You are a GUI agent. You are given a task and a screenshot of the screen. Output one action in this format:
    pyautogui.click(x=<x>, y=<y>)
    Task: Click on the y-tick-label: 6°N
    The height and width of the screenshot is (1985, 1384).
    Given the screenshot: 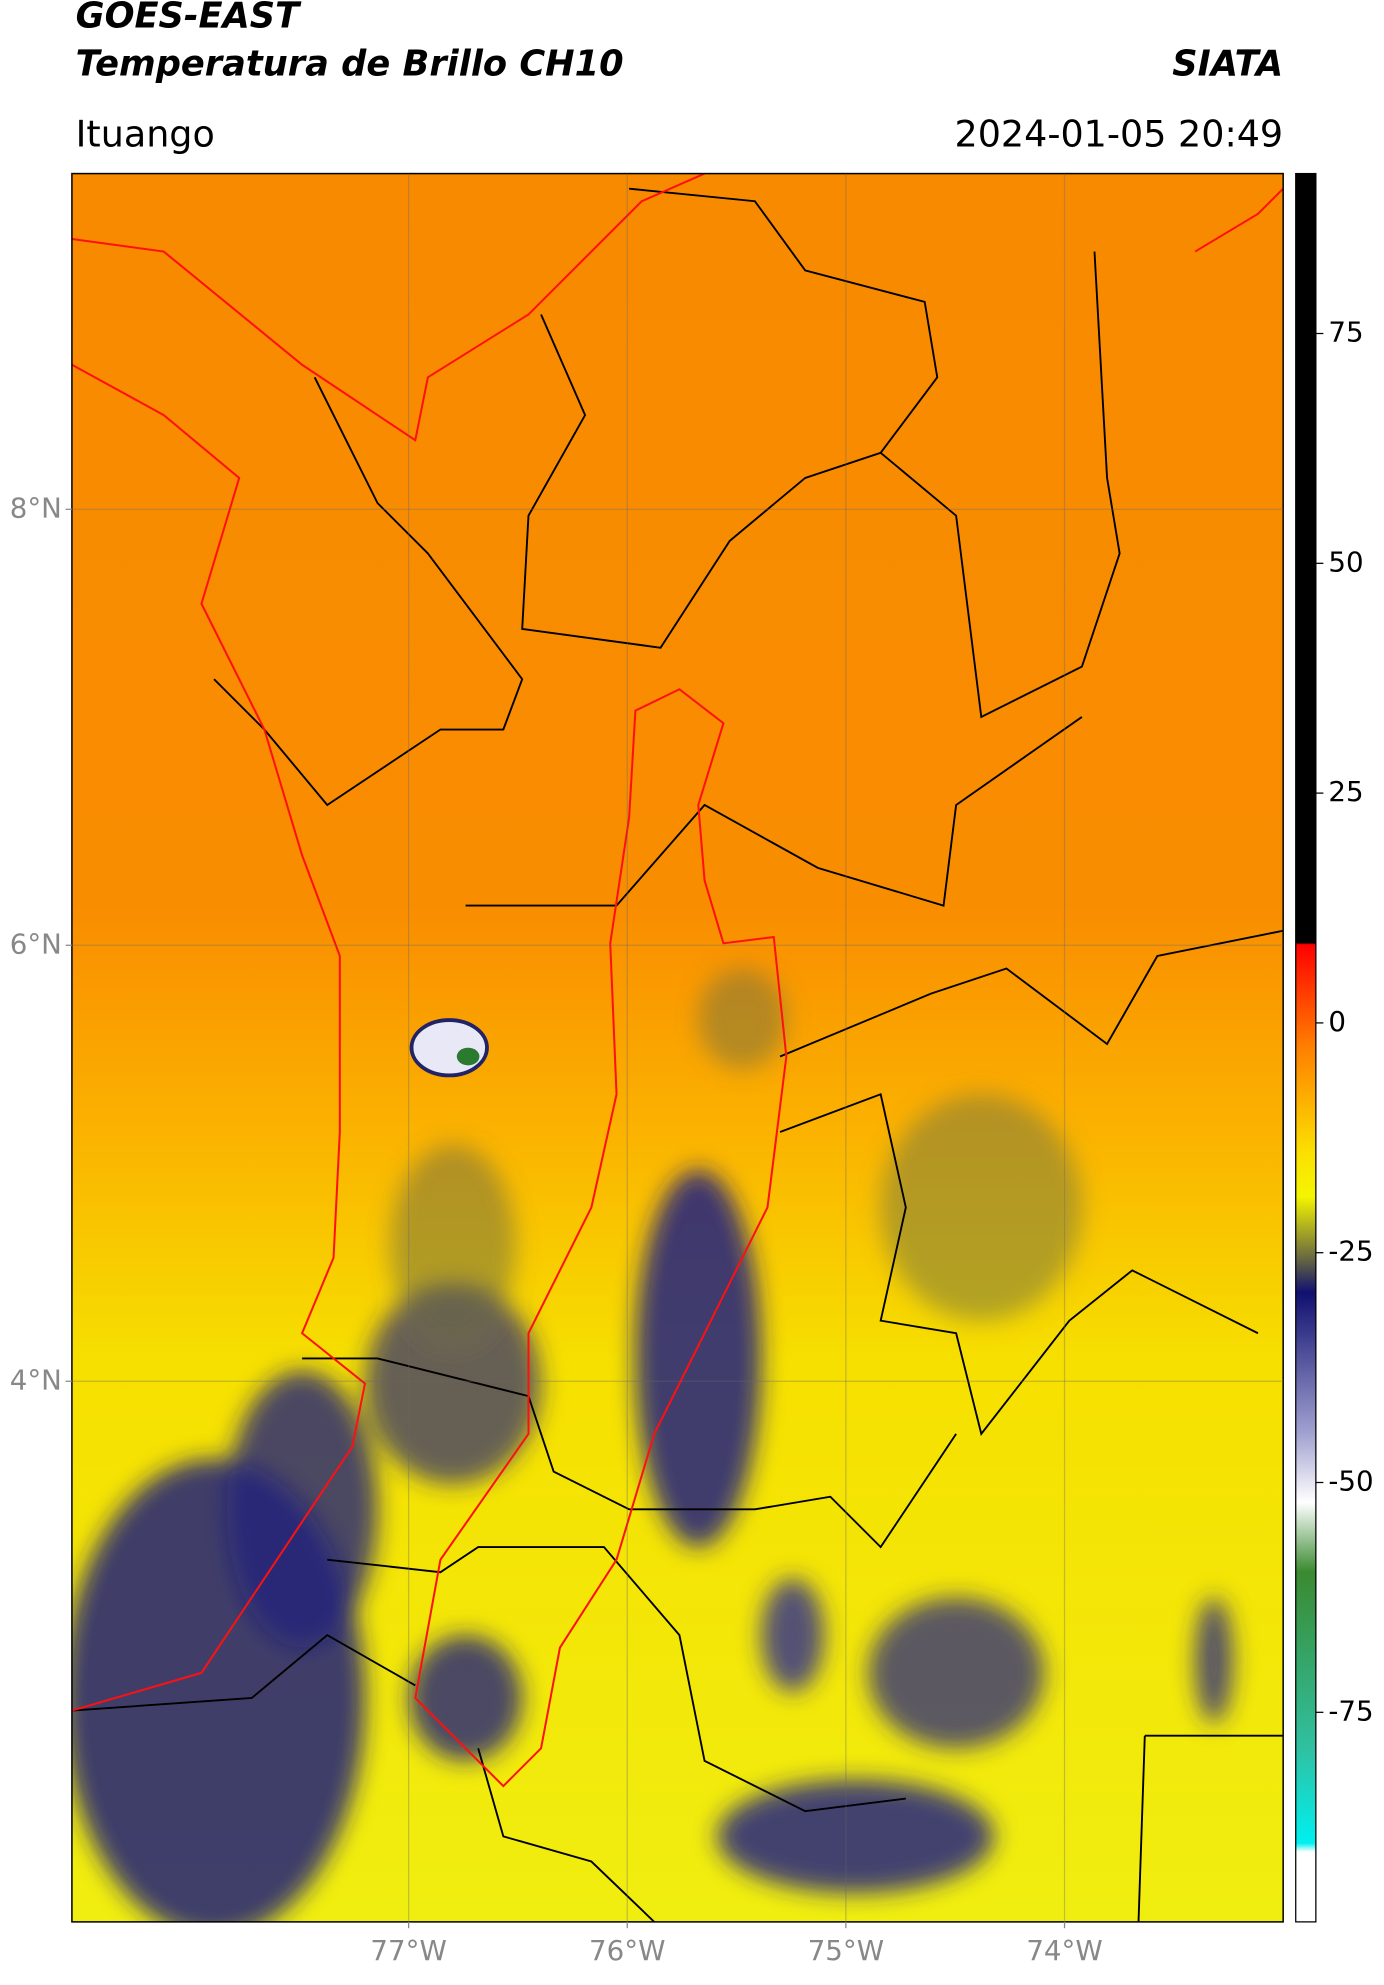 What is the action you would take?
    pyautogui.click(x=36, y=943)
    